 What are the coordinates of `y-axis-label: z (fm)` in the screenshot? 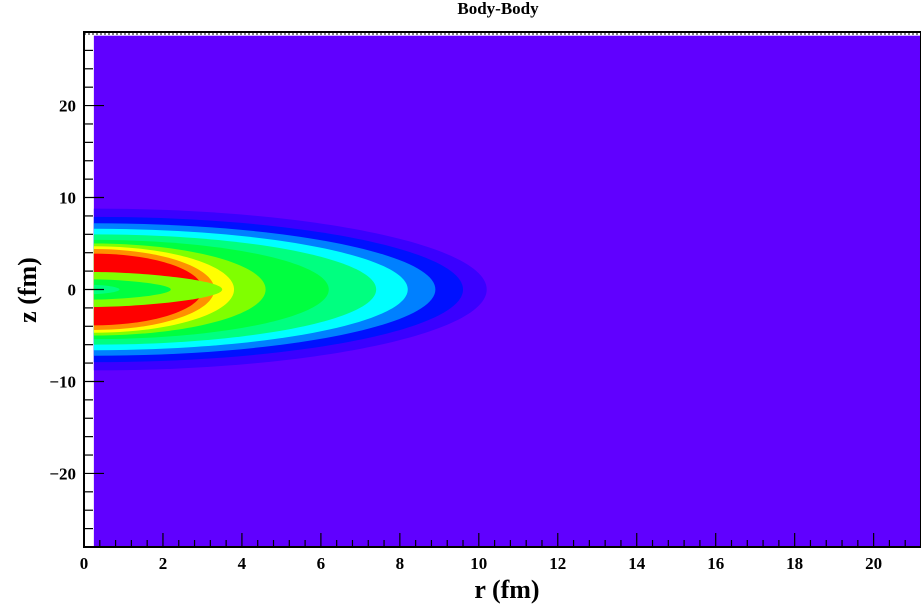 It's located at (27, 290).